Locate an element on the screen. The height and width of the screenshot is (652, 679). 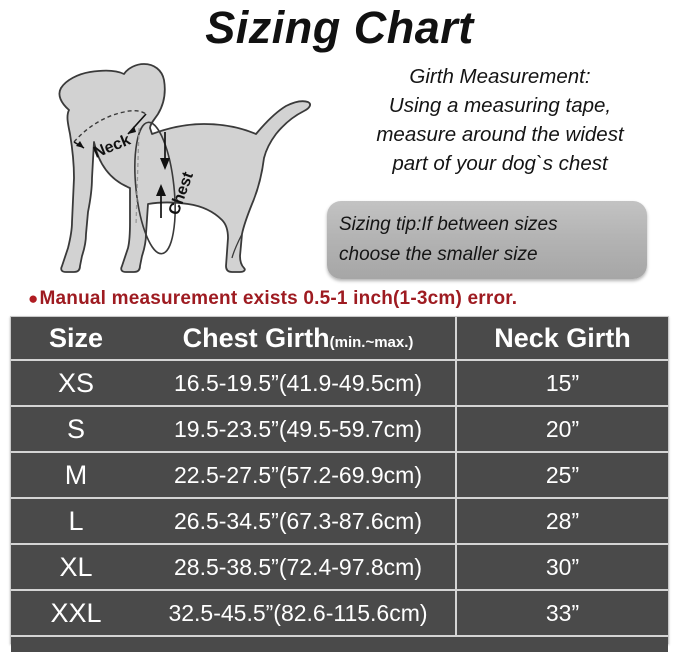
sizing-tip-line-1: Sizing tip:If between sizes is located at coordinates (448, 224).